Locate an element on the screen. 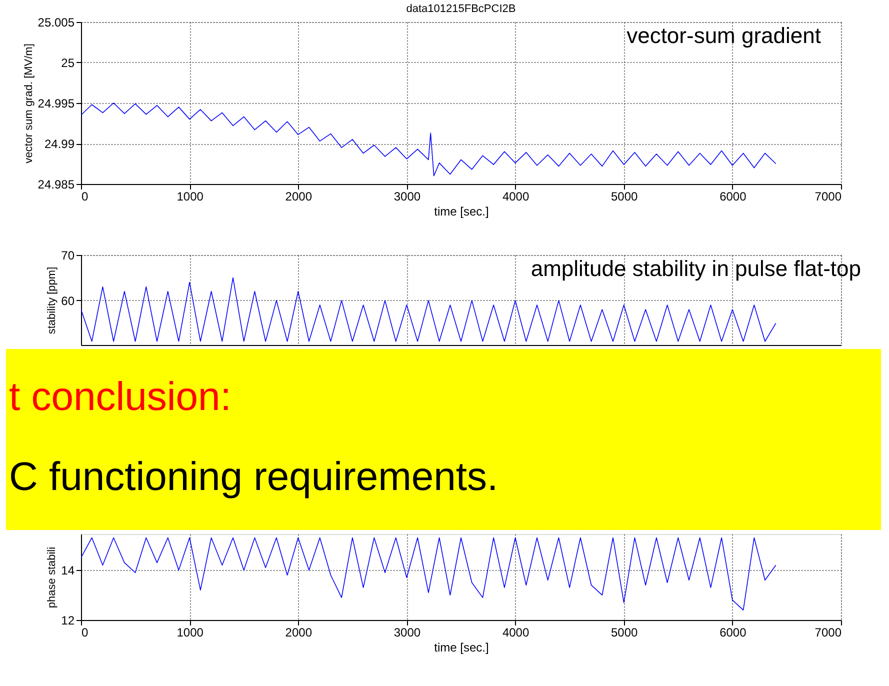  y-axis-title: vector sum grad. [MV/m] is located at coordinates (28, 104).